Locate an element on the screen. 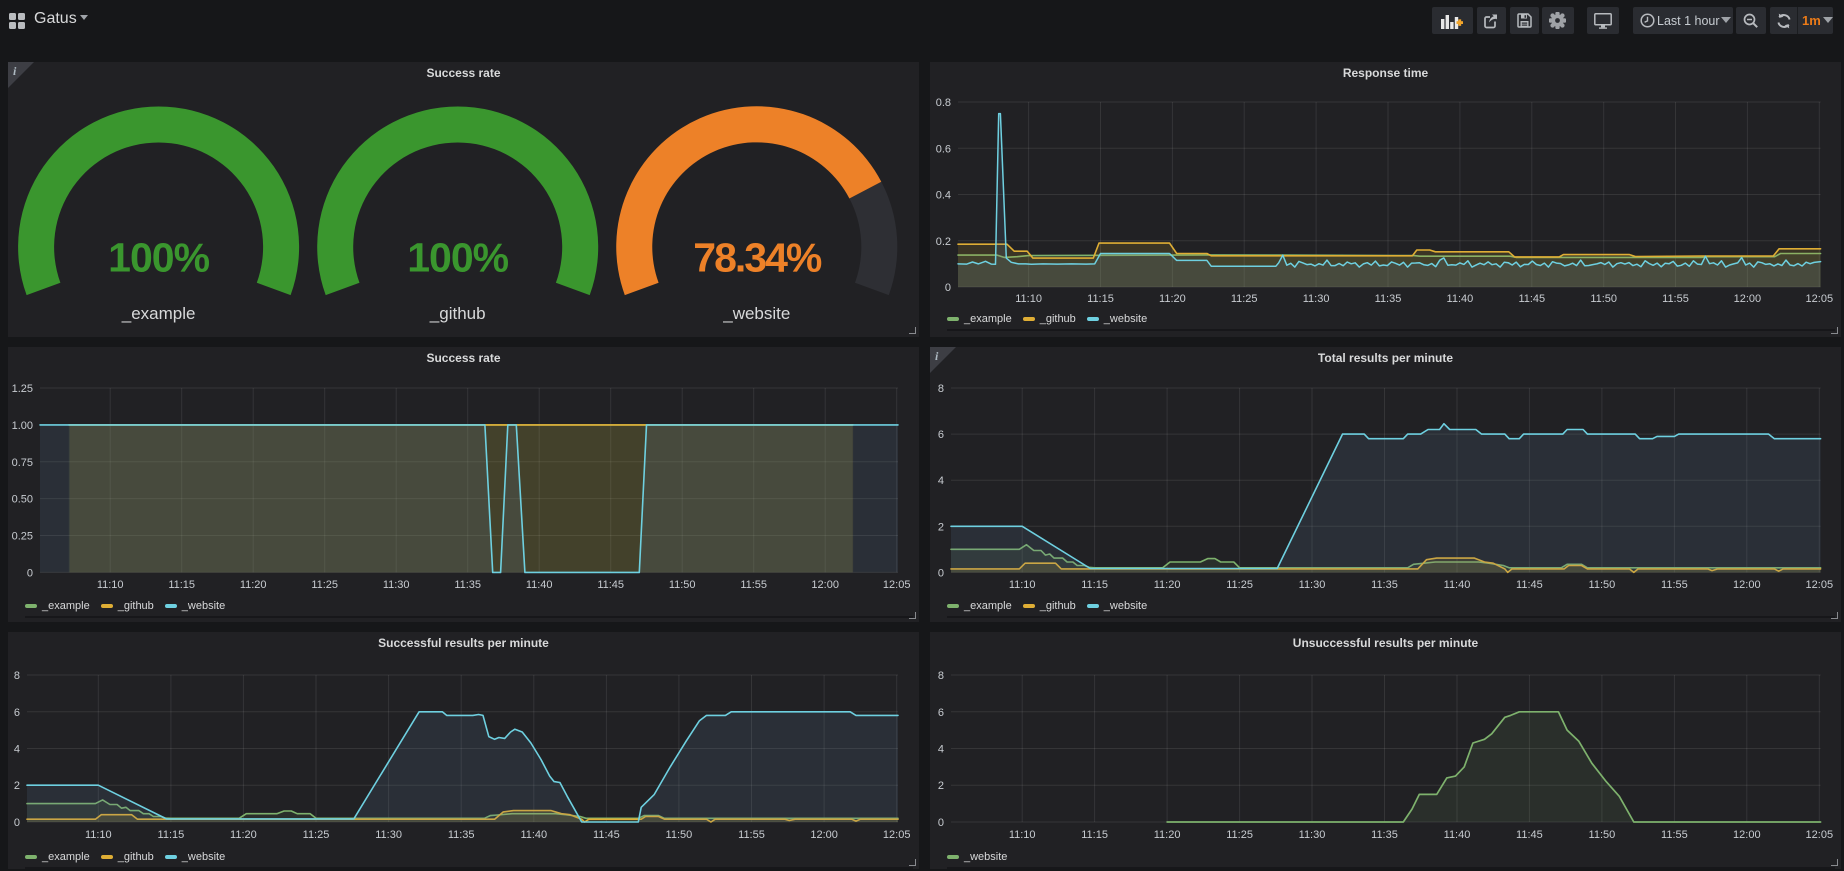  svg-text: _github is located at coordinates (457, 313).